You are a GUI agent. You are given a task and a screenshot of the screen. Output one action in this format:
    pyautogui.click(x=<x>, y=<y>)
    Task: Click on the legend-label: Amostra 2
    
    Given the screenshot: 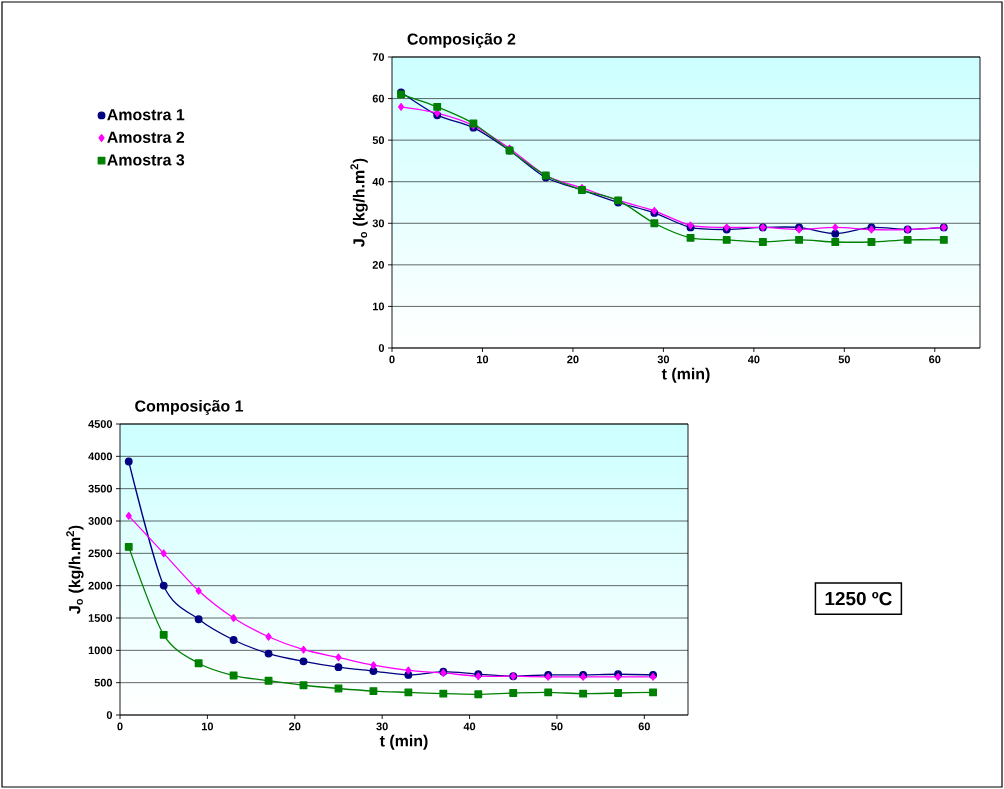 What is the action you would take?
    pyautogui.click(x=146, y=137)
    